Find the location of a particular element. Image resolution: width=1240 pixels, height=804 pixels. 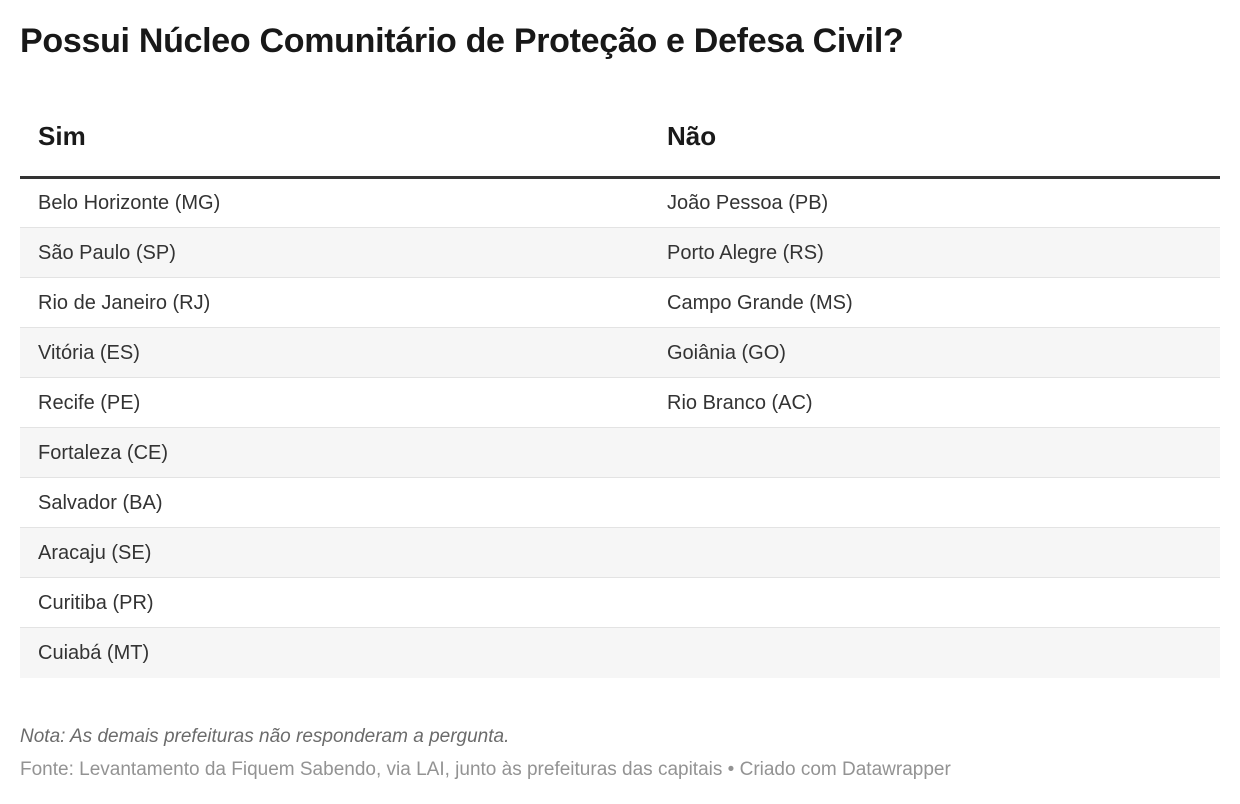

table-row: Curitiba (PR) is located at coordinates (620, 602).